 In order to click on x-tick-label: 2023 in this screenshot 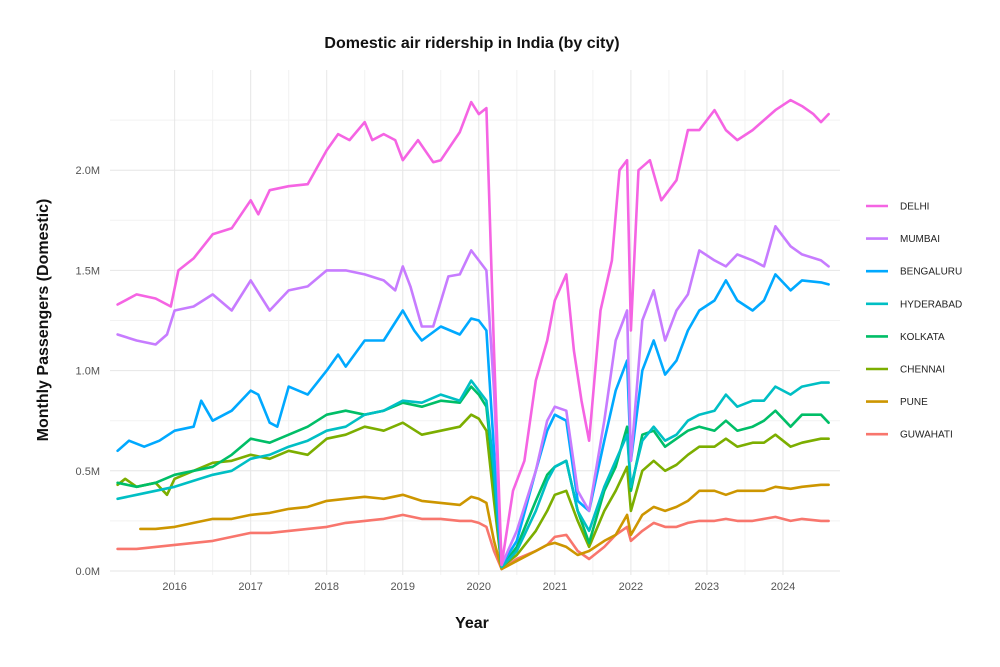, I will do `click(707, 587)`.